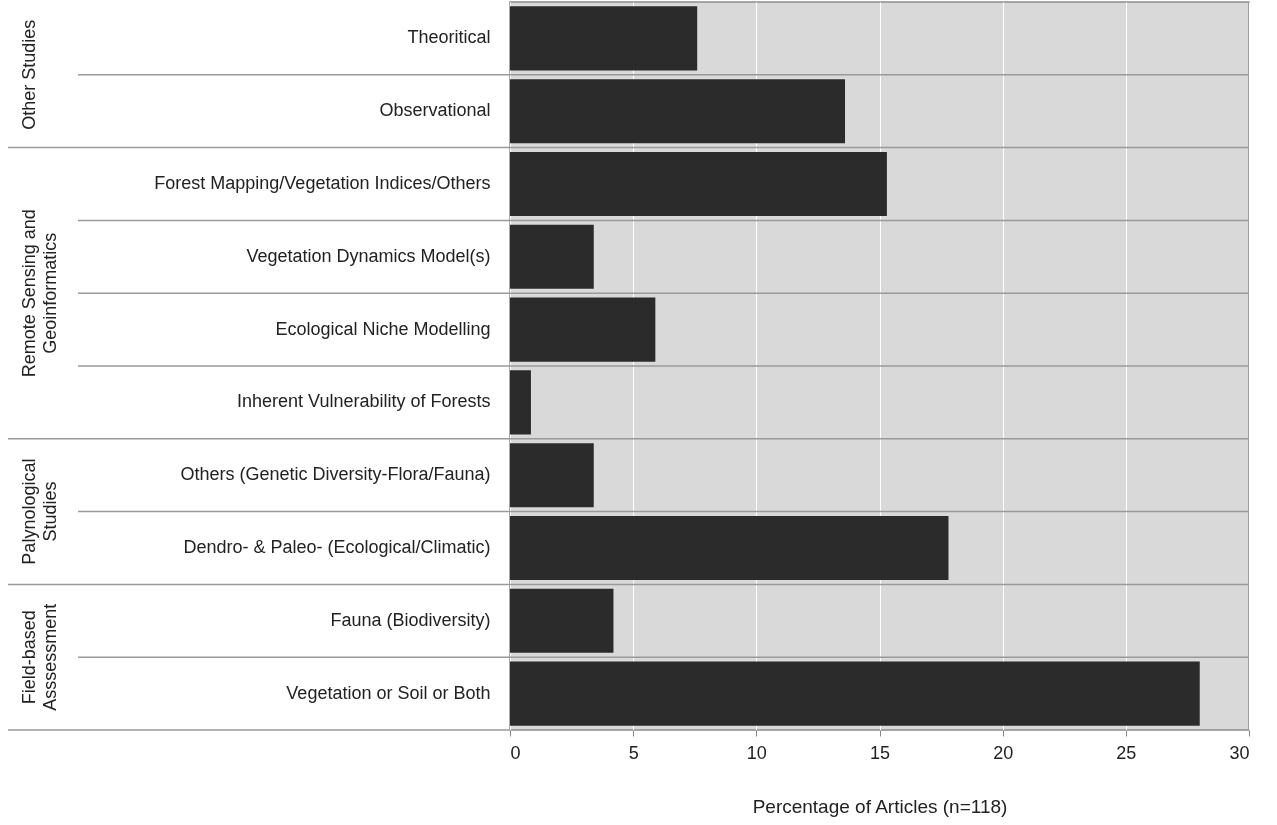 This screenshot has height=825, width=1277. I want to click on y-tick-label: Others (Genetic Diversity-Flora/Fauna), so click(335, 474).